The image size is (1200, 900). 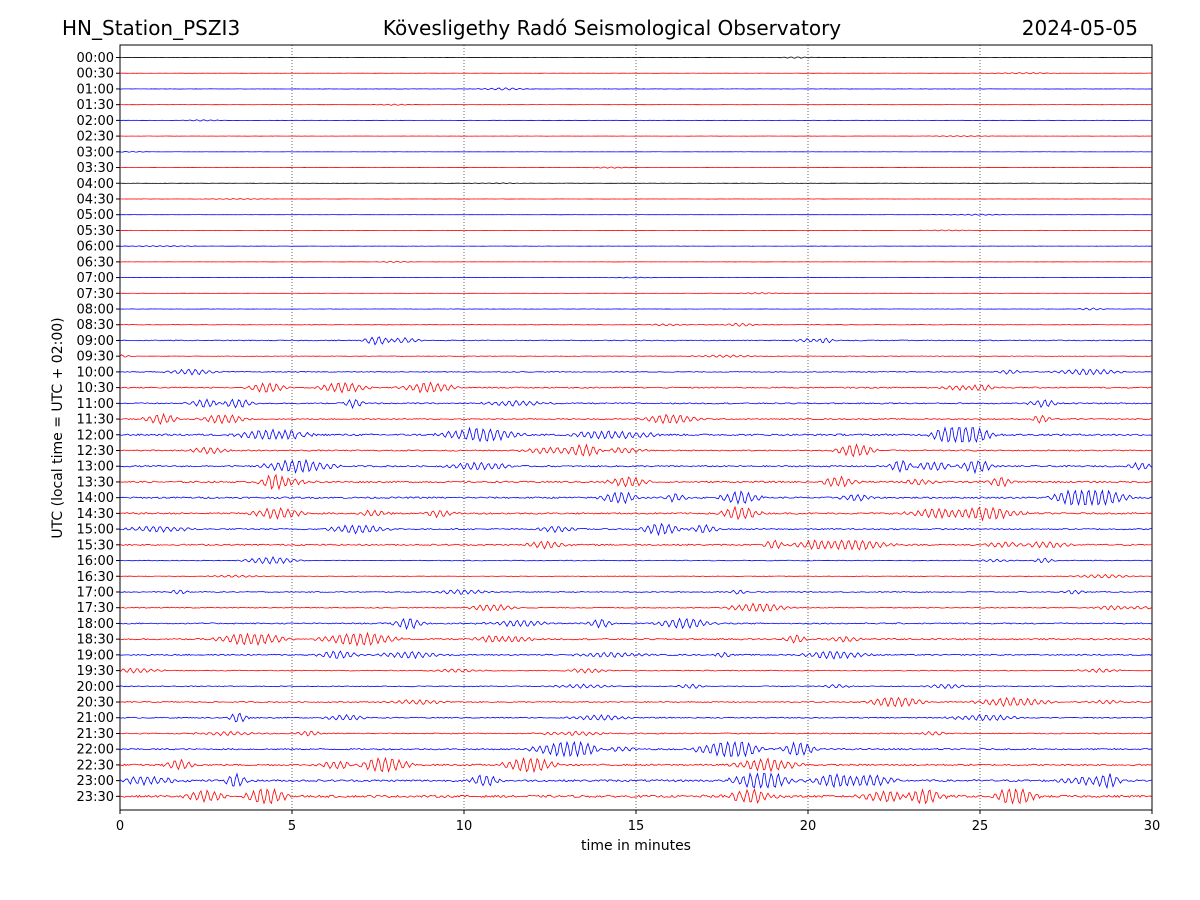 What do you see at coordinates (95, 294) in the screenshot?
I see `row-time-label: 07:30` at bounding box center [95, 294].